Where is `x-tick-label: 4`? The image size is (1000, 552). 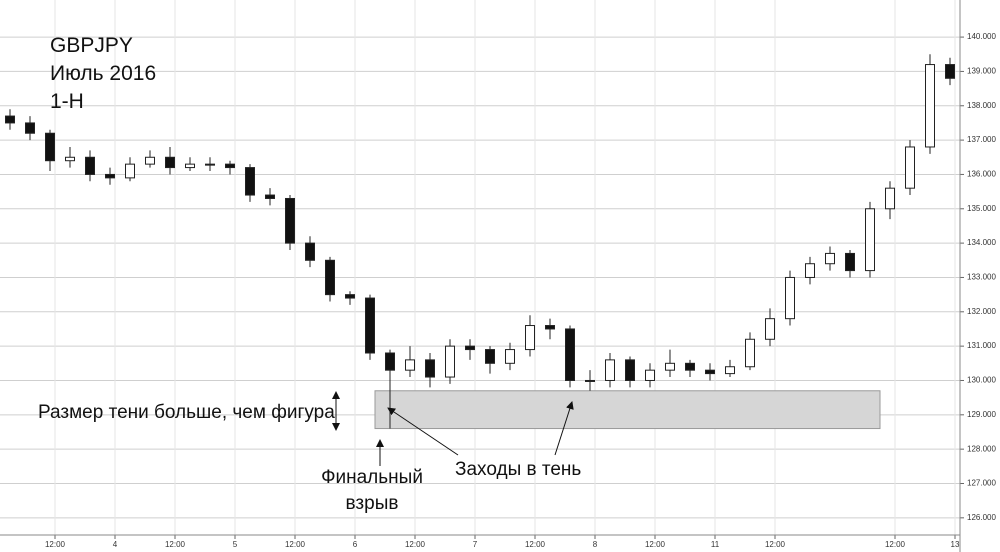
x-tick-label: 4 is located at coordinates (115, 544).